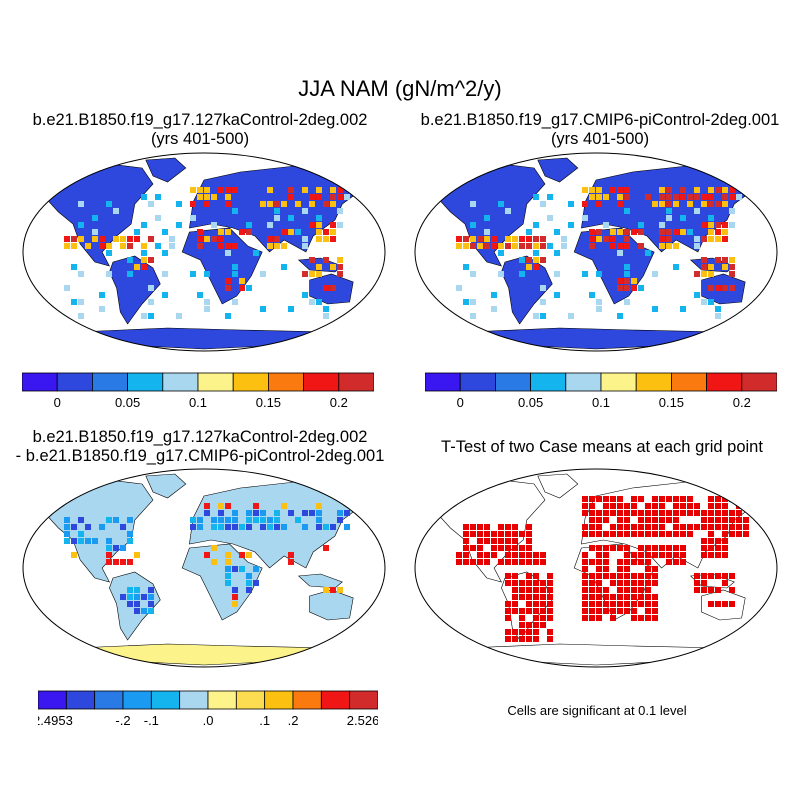 The image size is (800, 800). I want to click on landmass-north-america, so click(98, 215).